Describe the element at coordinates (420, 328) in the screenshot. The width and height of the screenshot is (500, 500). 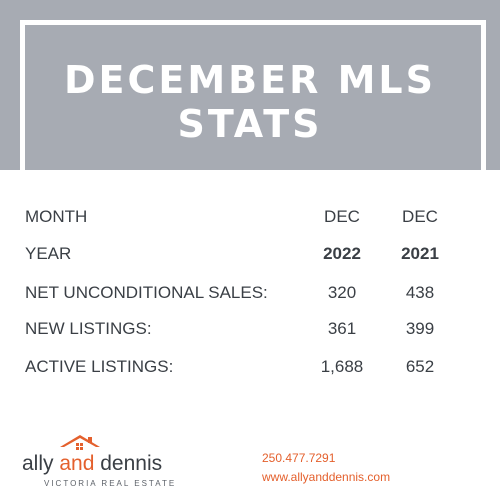
I see `value-new-col2: 399` at that location.